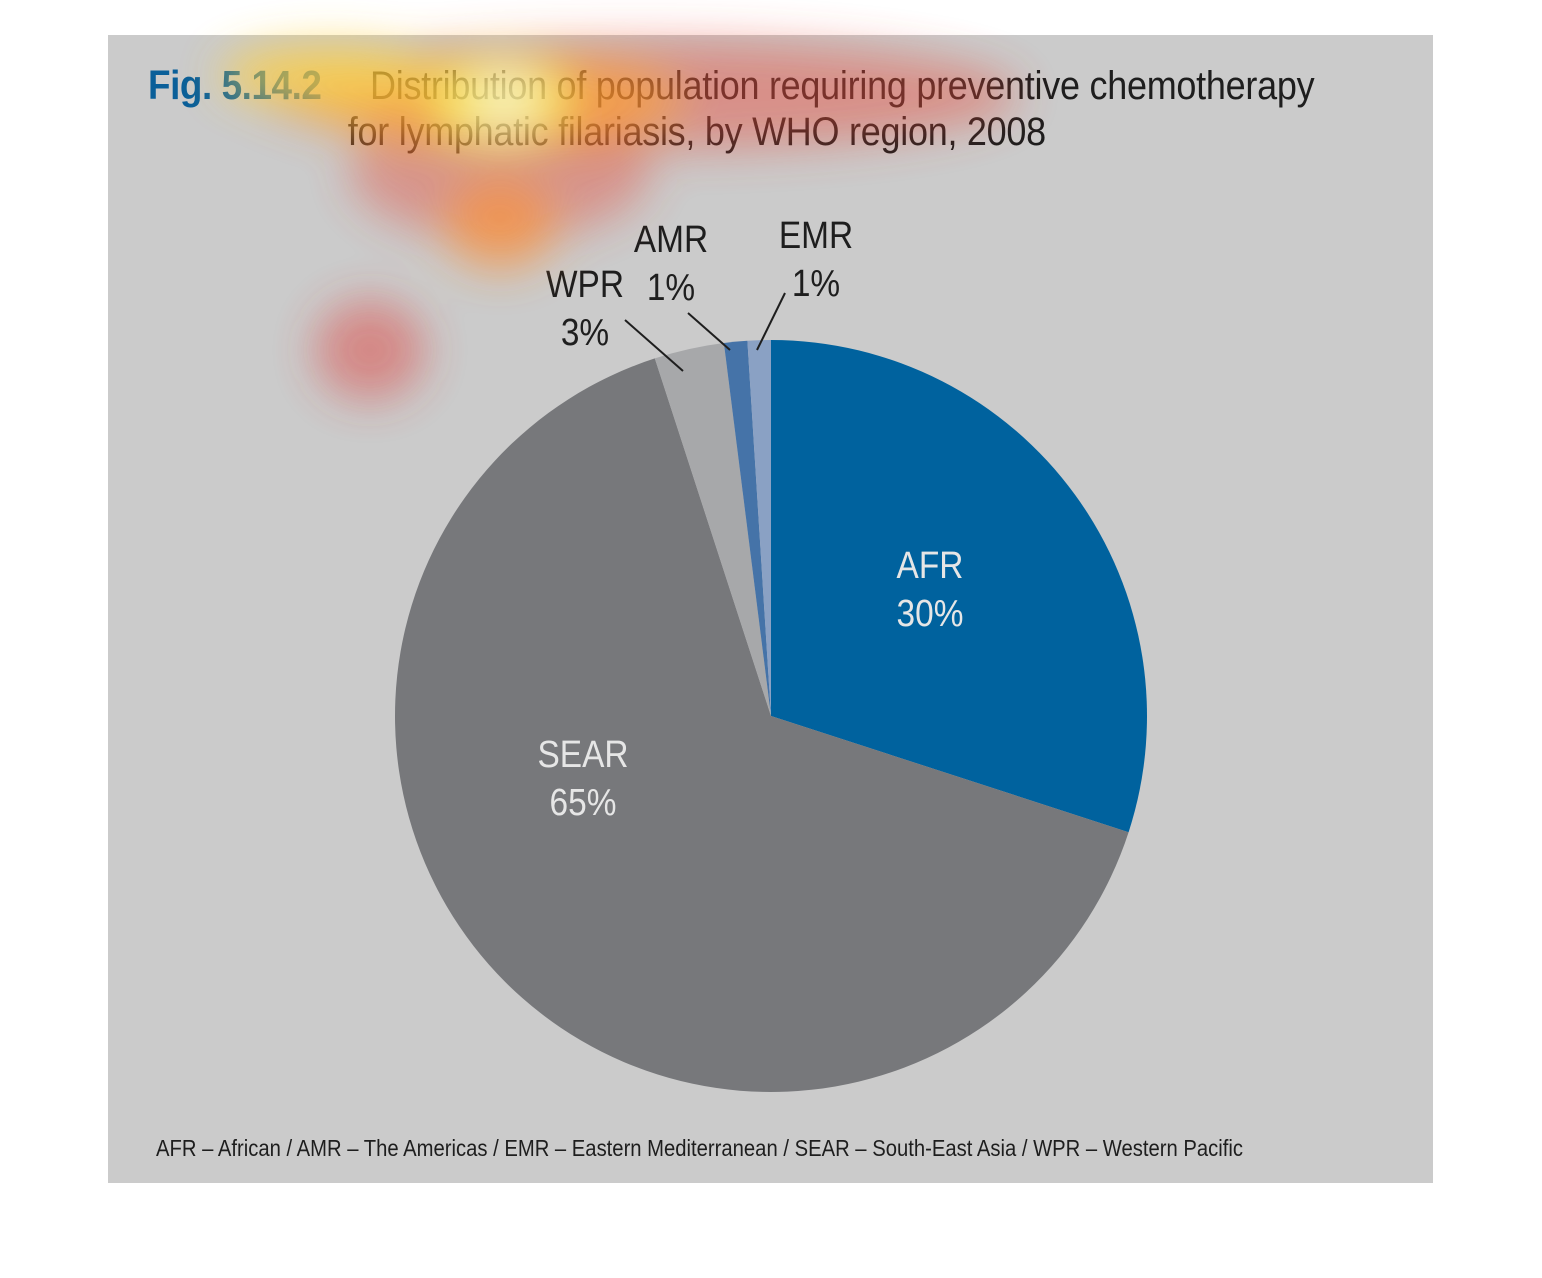  I want to click on leader-lines, so click(705, 332).